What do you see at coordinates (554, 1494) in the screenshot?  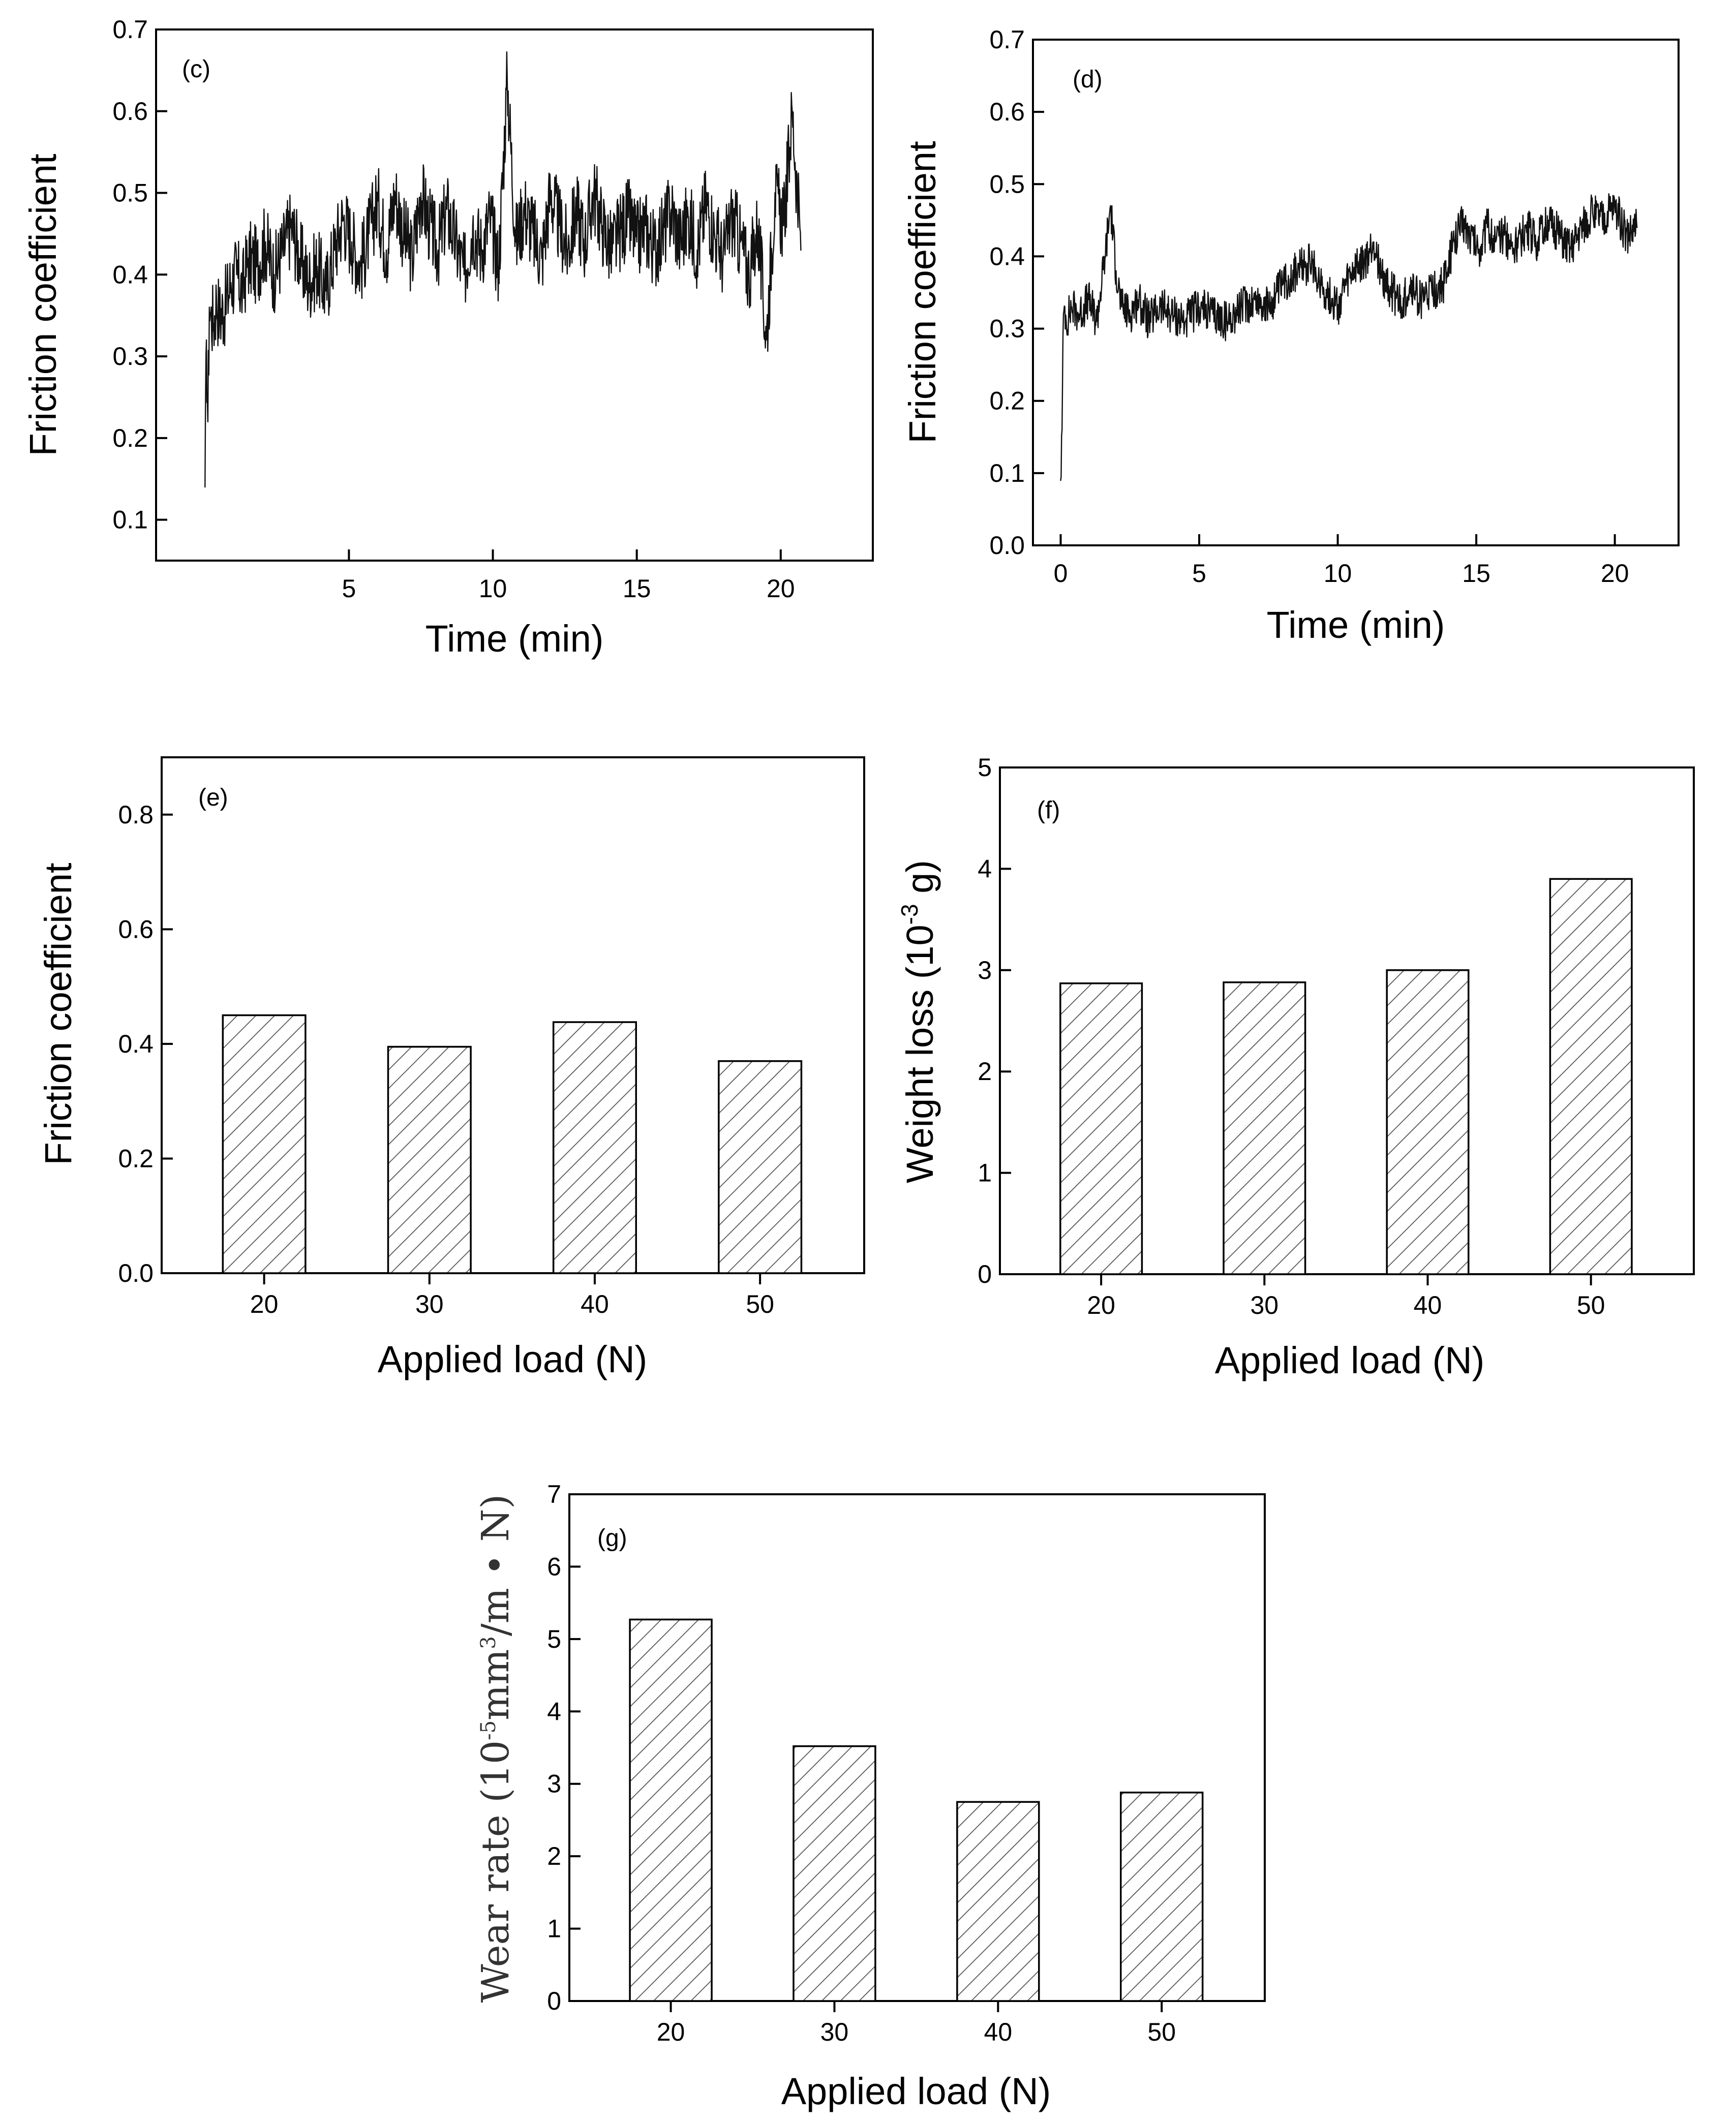 I see `panel-g-y-tick-label-7: 7` at bounding box center [554, 1494].